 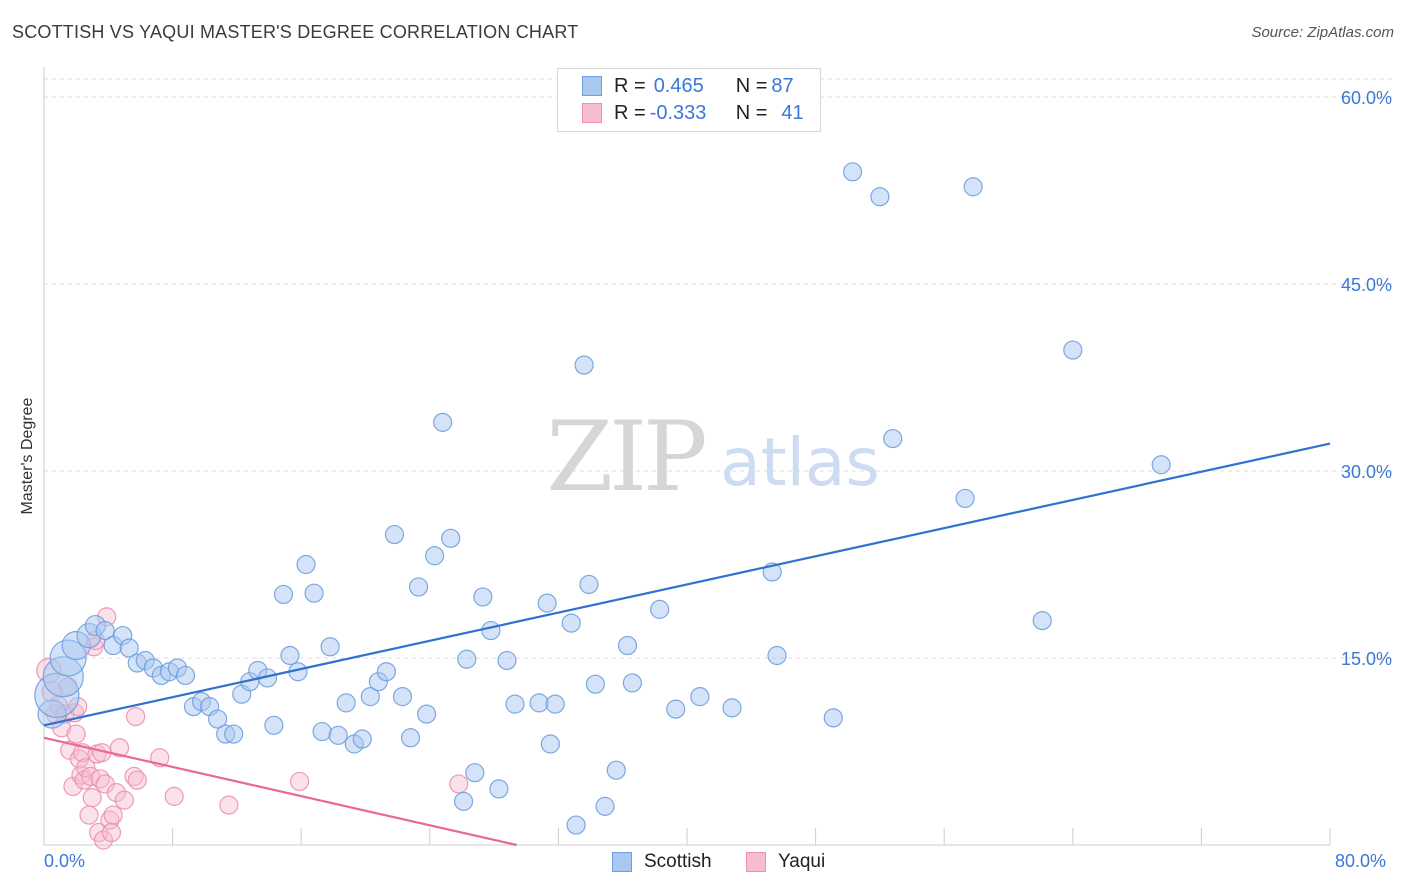 What do you see at coordinates (800, 462) in the screenshot?
I see `watermark-atlas: atlas` at bounding box center [800, 462].